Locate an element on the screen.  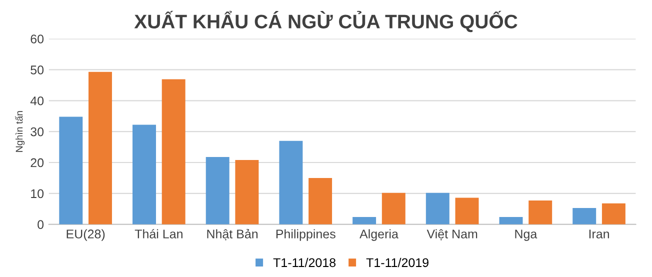
chart-title: XUẤT KHẨU CÁ NGỪ CỦA TRUNG QUỐC is located at coordinates (326, 21).